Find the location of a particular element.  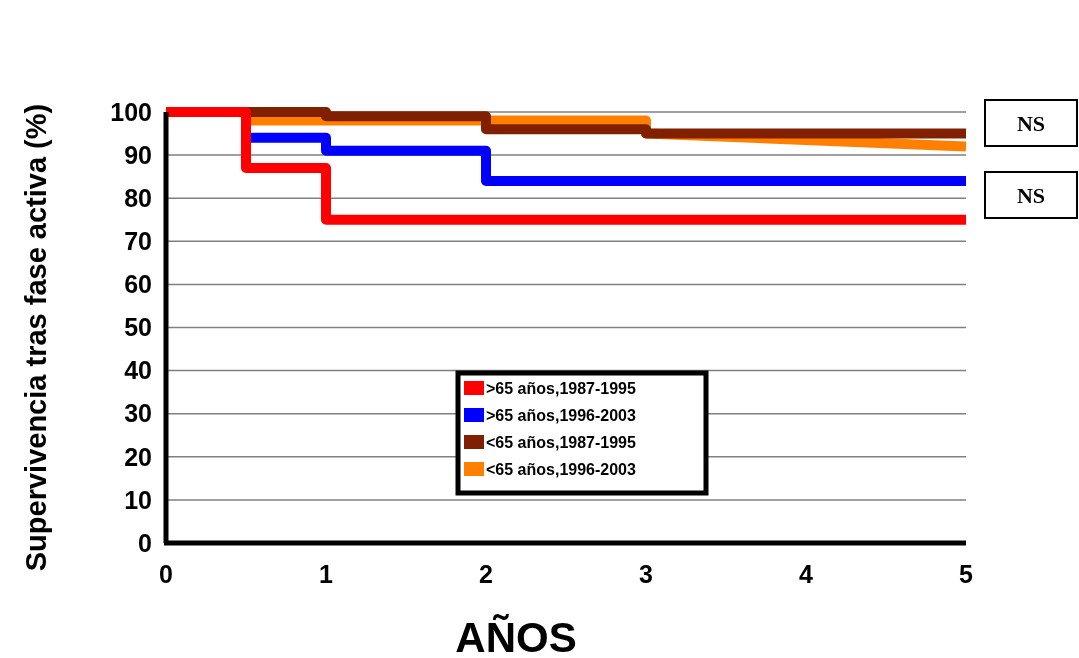

x-tick-label: 2 is located at coordinates (486, 574).